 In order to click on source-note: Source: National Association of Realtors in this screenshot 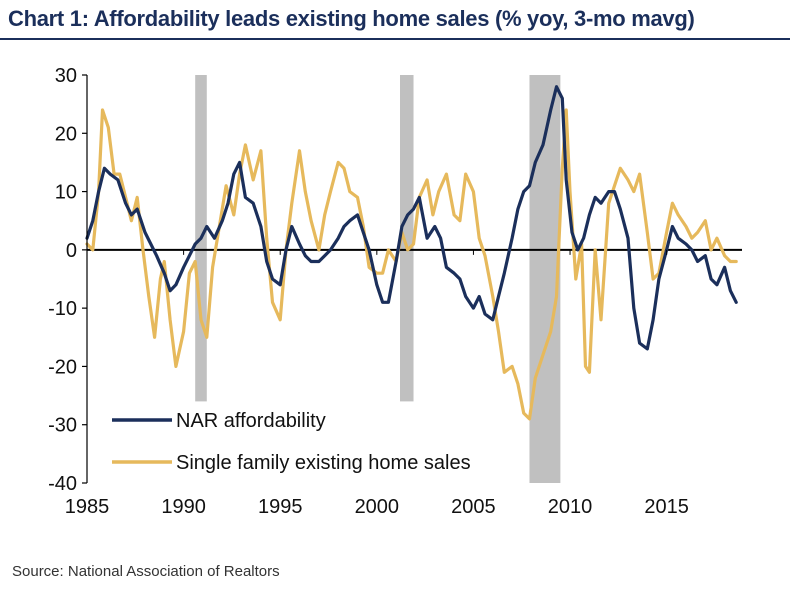, I will do `click(146, 571)`.